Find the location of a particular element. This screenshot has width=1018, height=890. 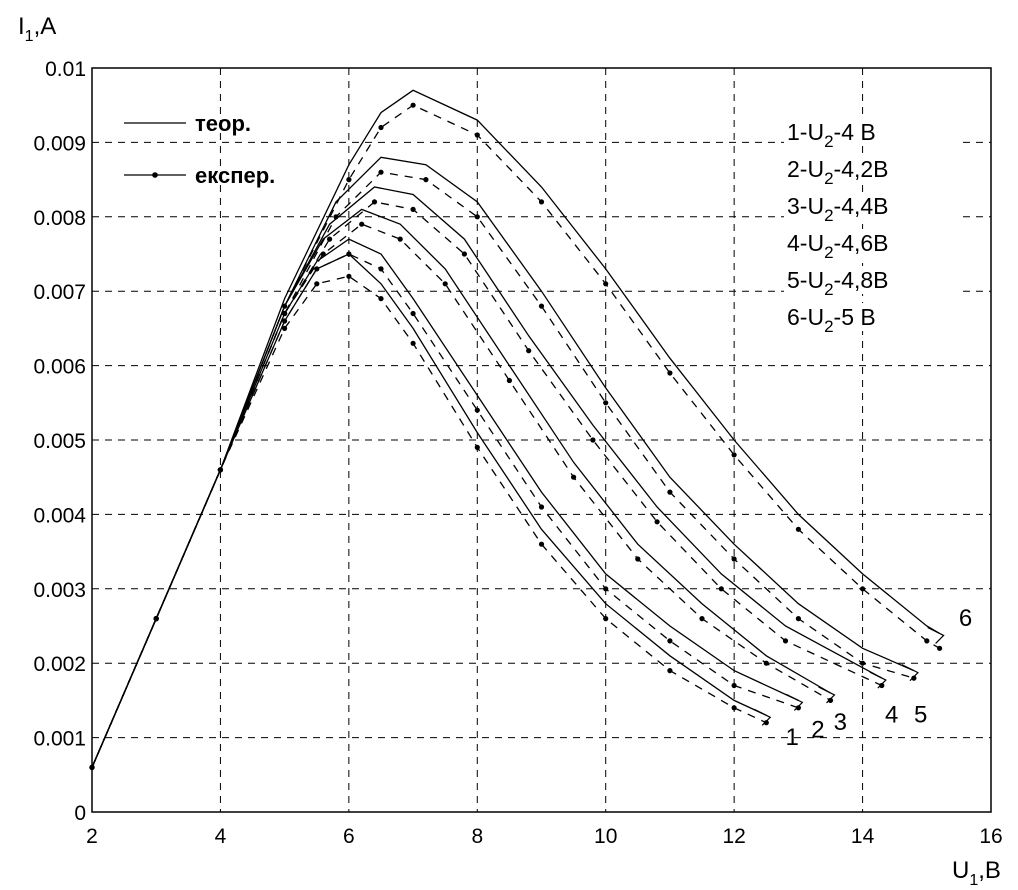

x-tick-label: 16 is located at coordinates (990, 836).